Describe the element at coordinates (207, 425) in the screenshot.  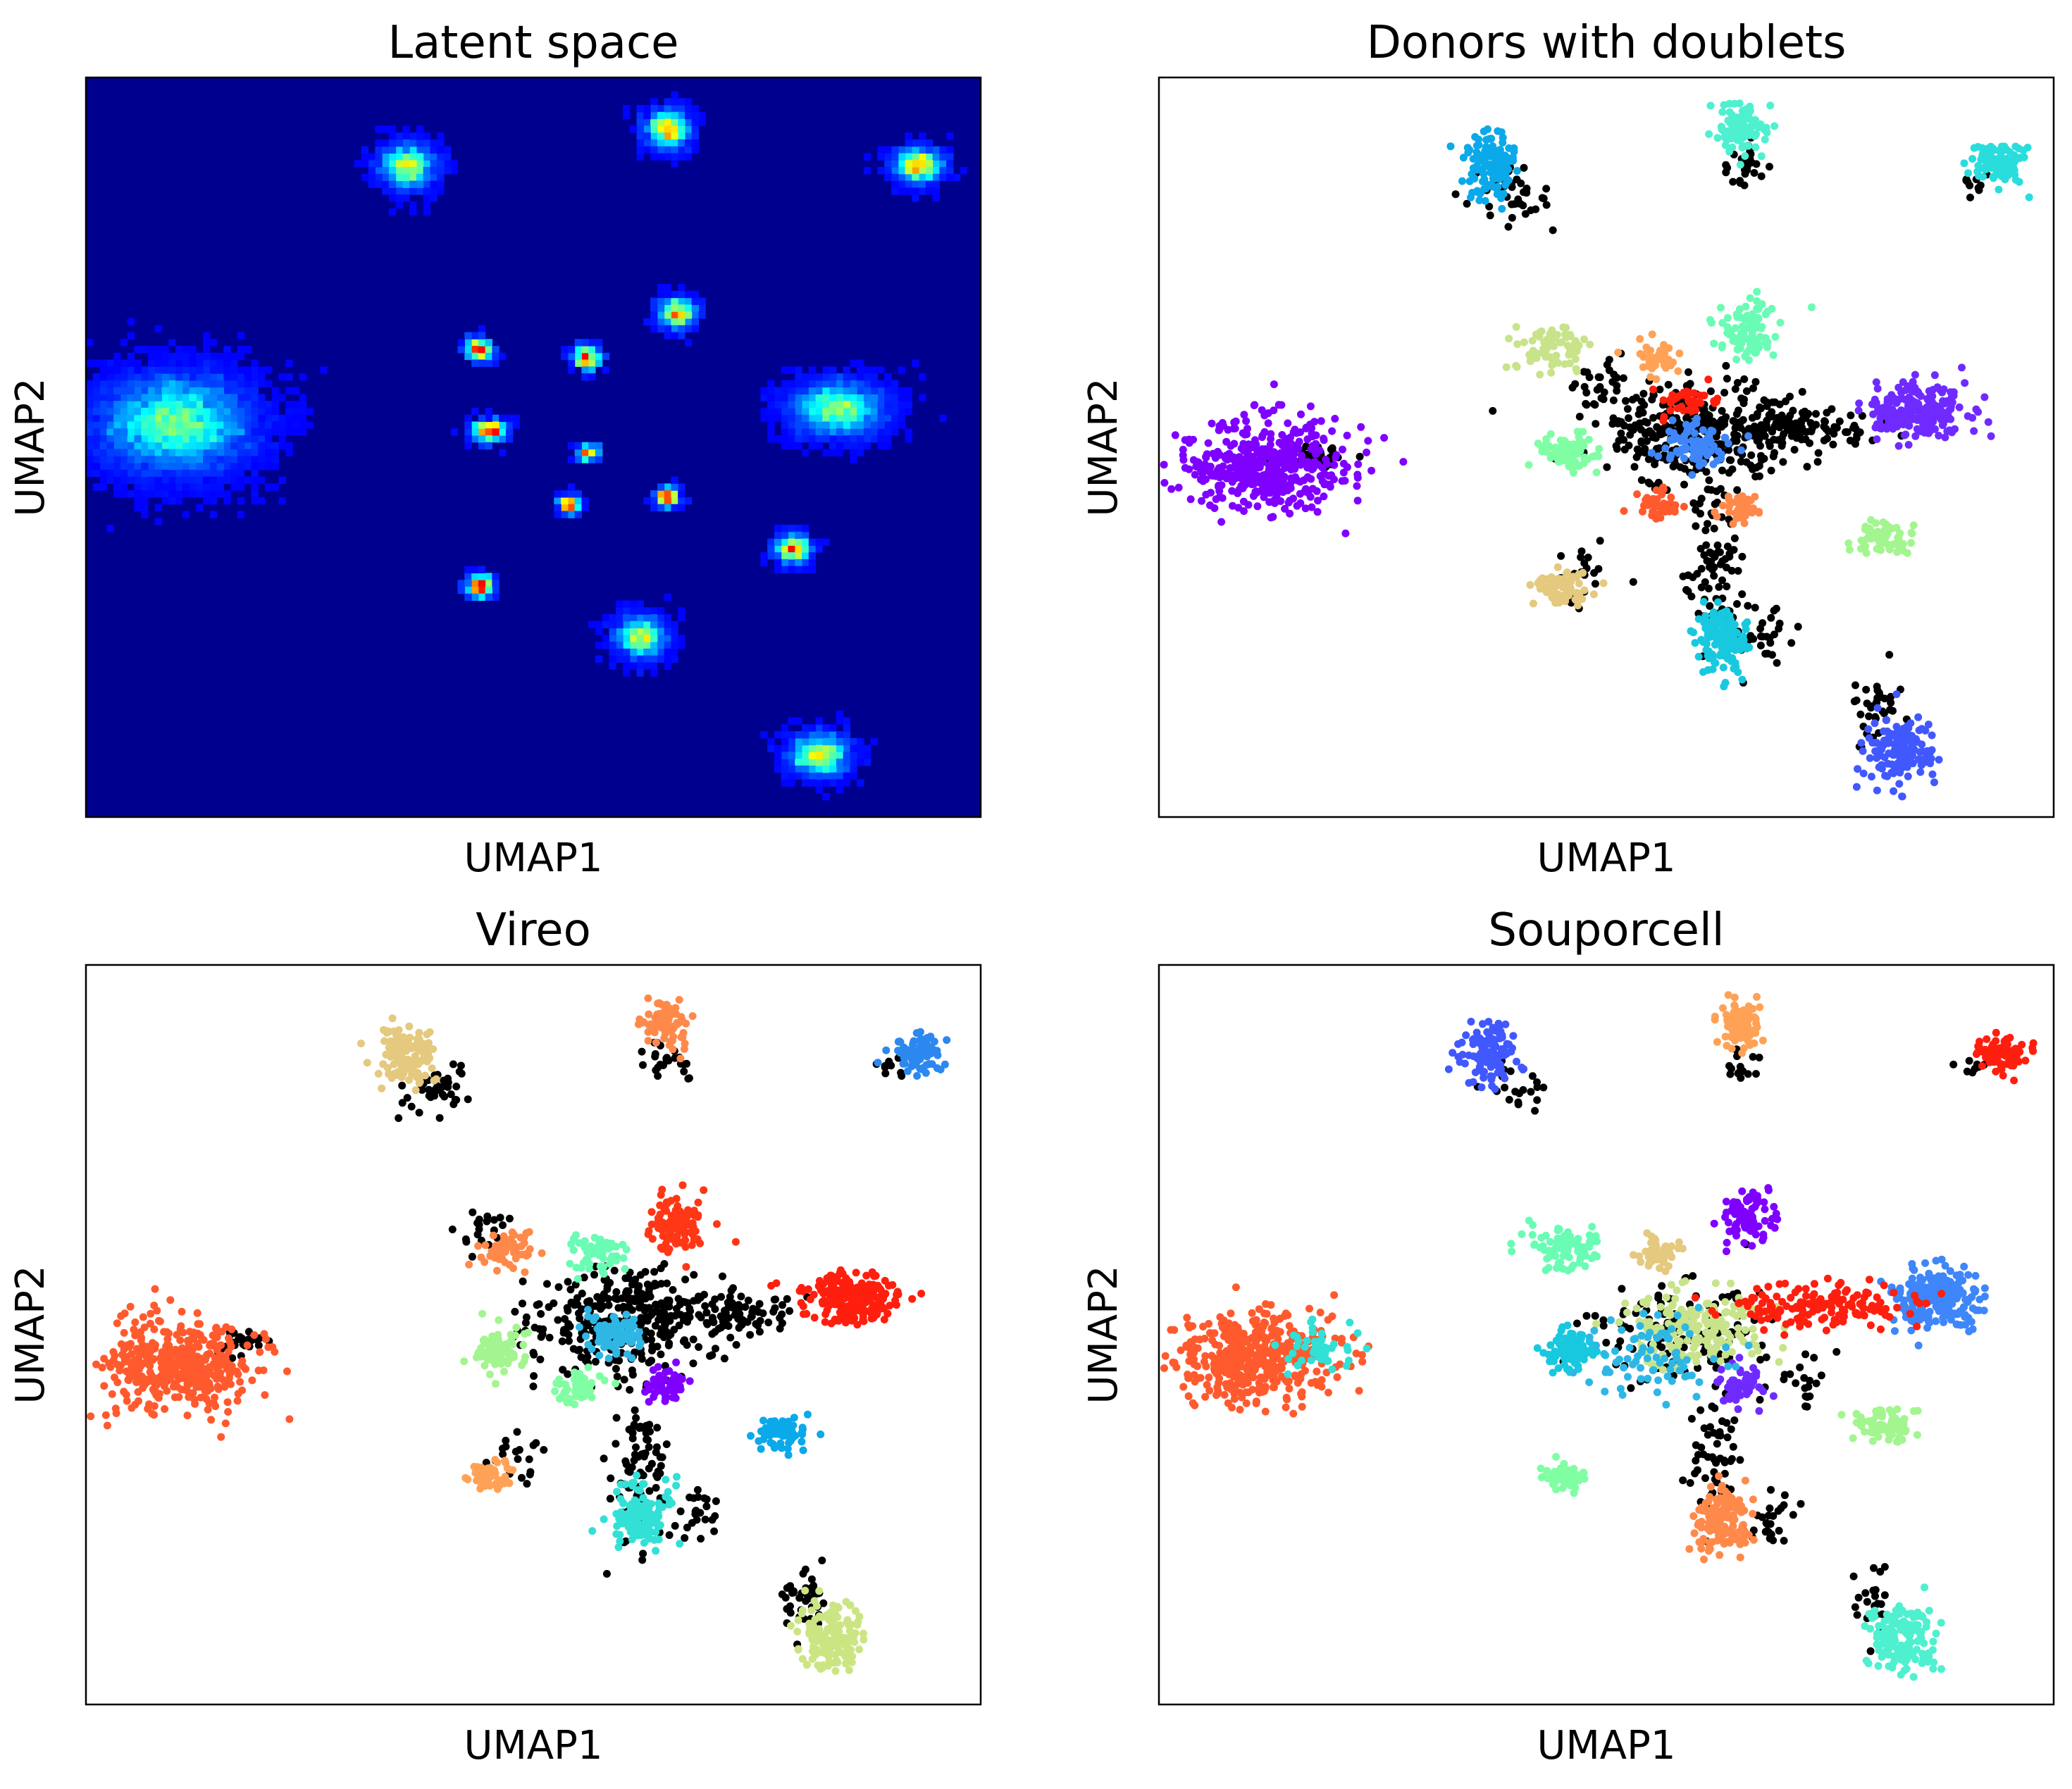
I see `density-cluster` at that location.